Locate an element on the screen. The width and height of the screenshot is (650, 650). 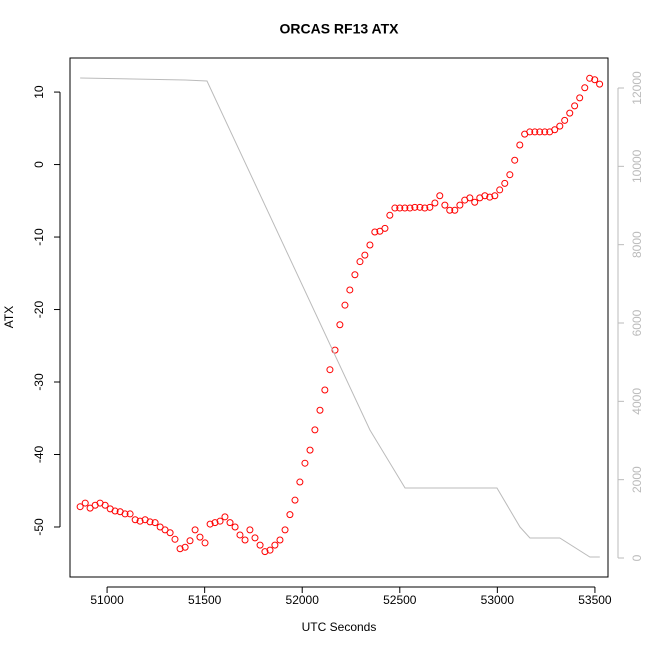
x-tick-label: 52000 is located at coordinates (303, 600).